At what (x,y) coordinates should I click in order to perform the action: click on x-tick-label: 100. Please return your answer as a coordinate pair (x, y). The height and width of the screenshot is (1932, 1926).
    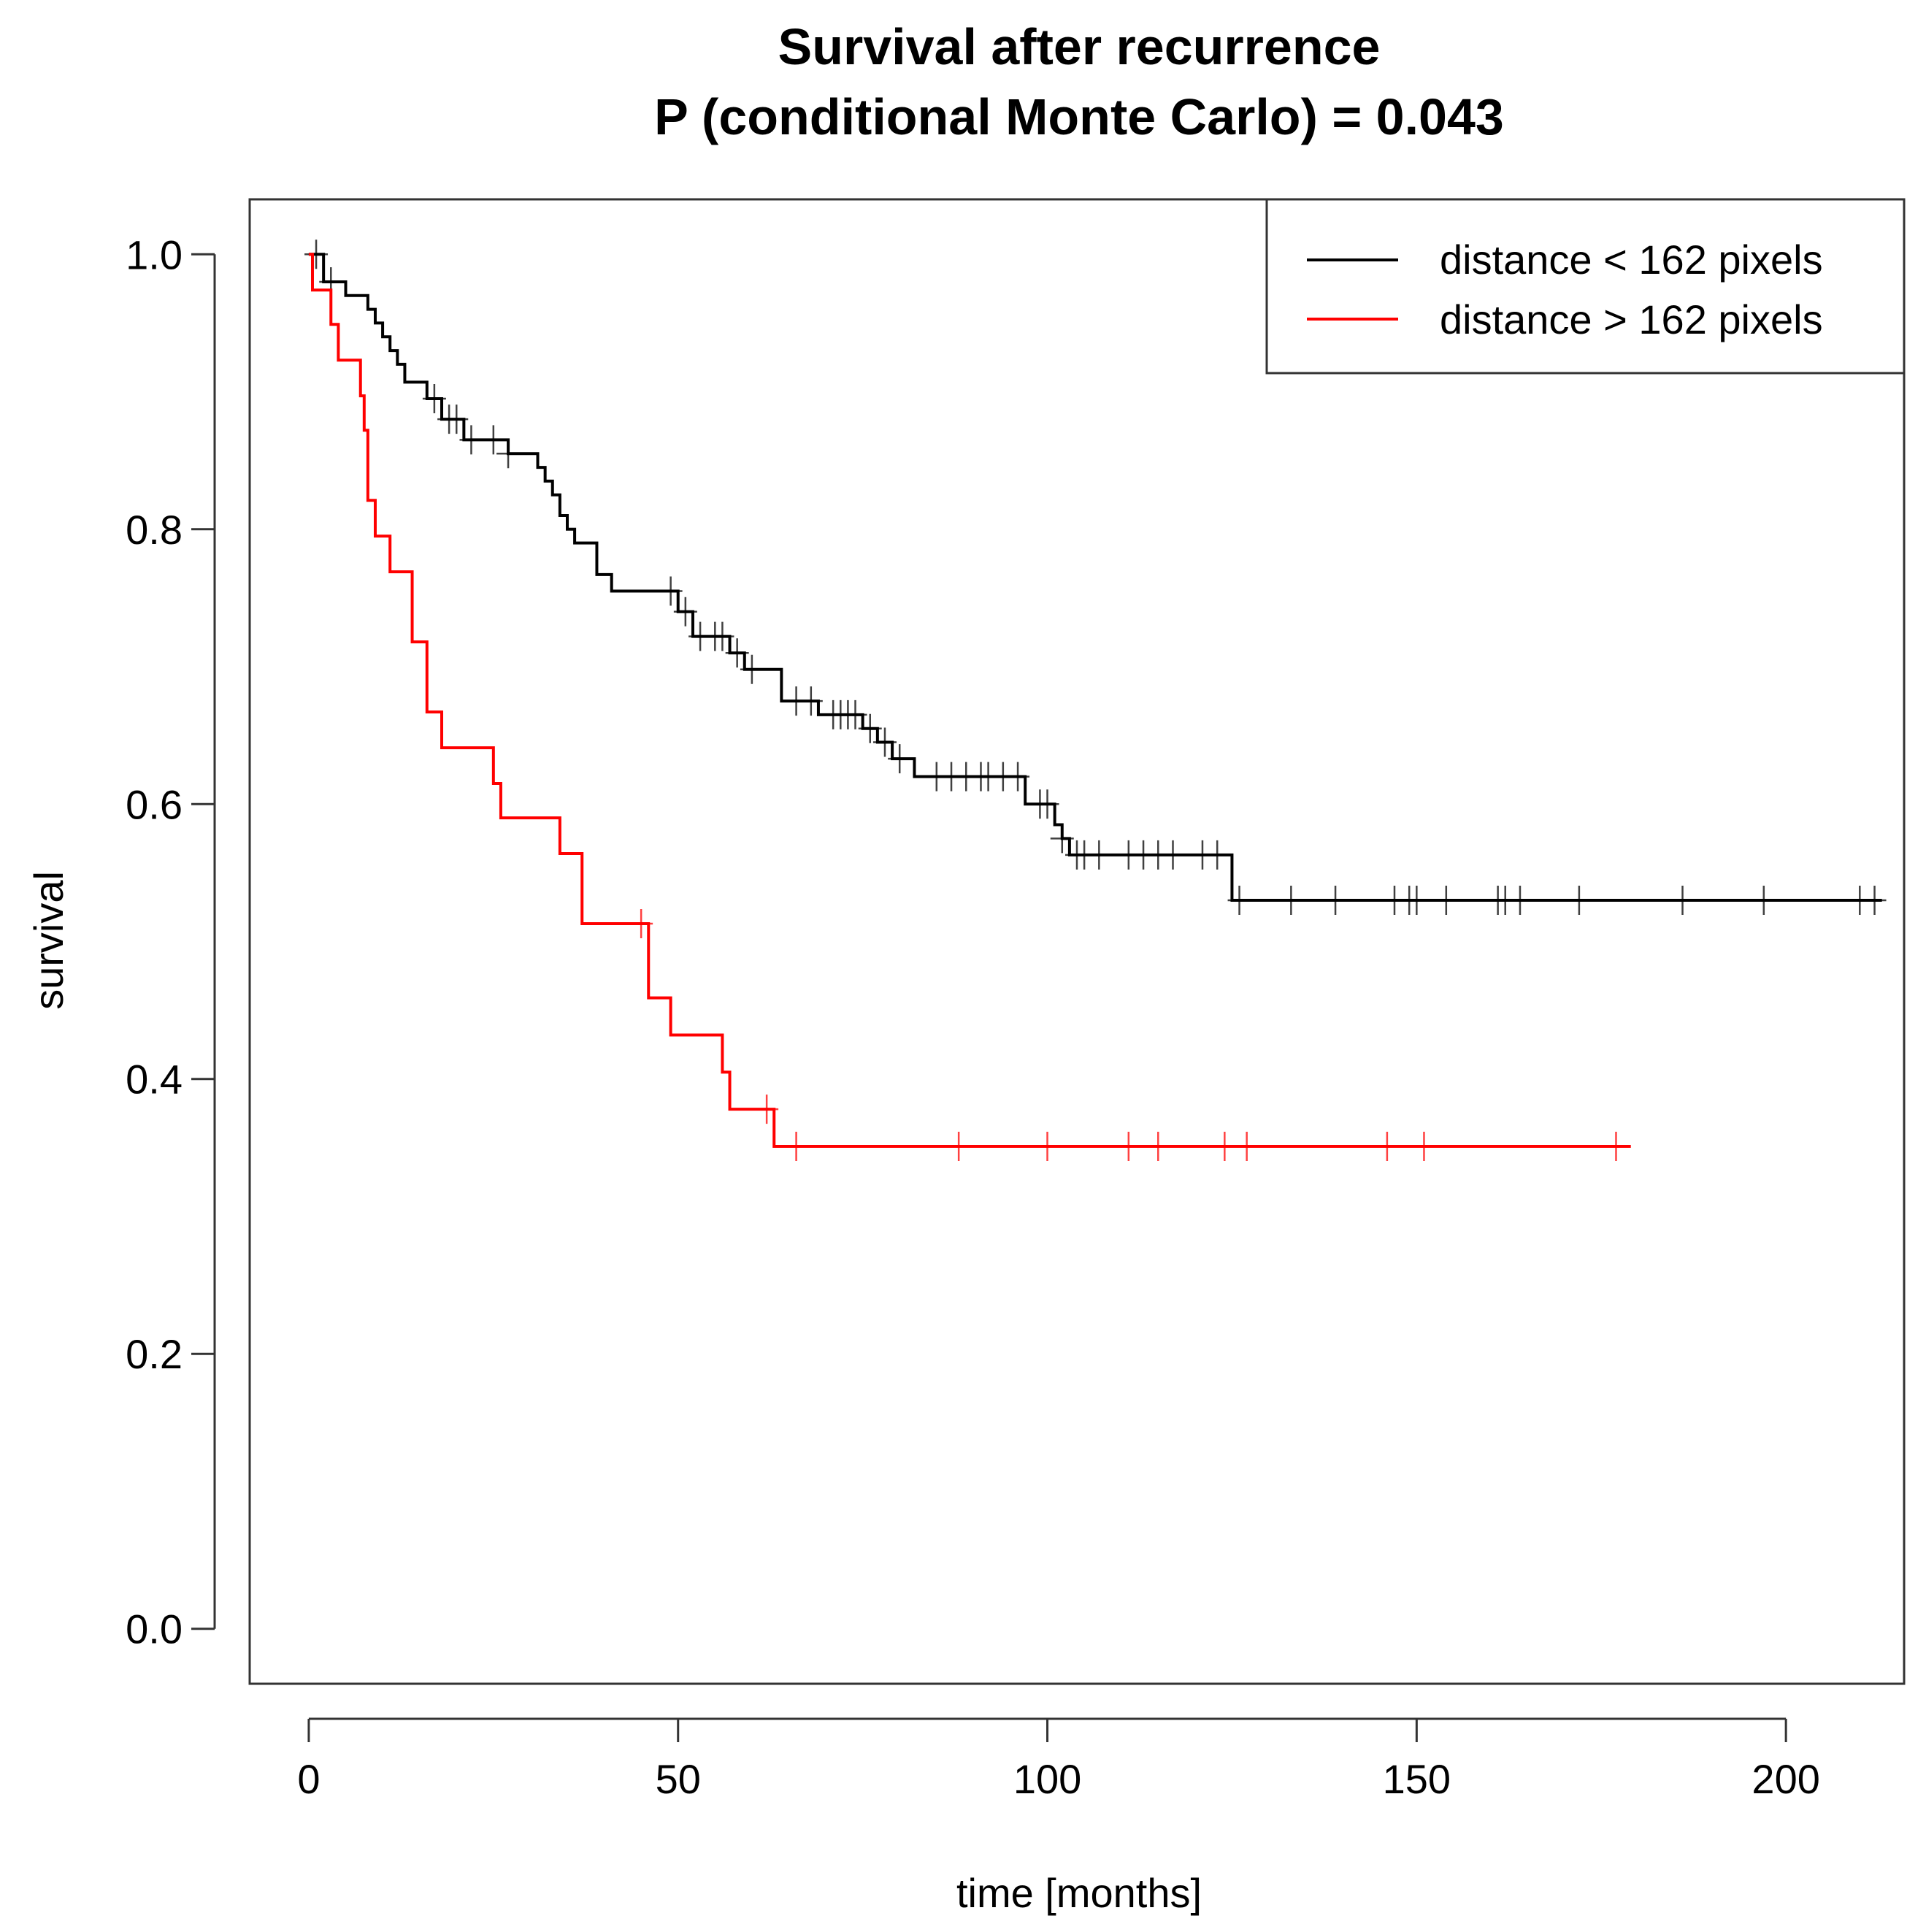
    Looking at the image, I should click on (1047, 1779).